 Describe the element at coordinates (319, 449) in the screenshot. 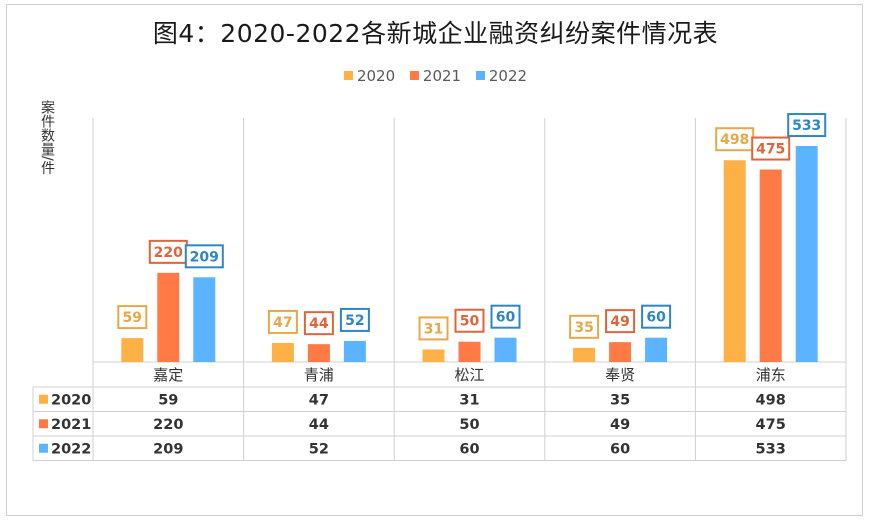

I see `table-cell: 52` at that location.